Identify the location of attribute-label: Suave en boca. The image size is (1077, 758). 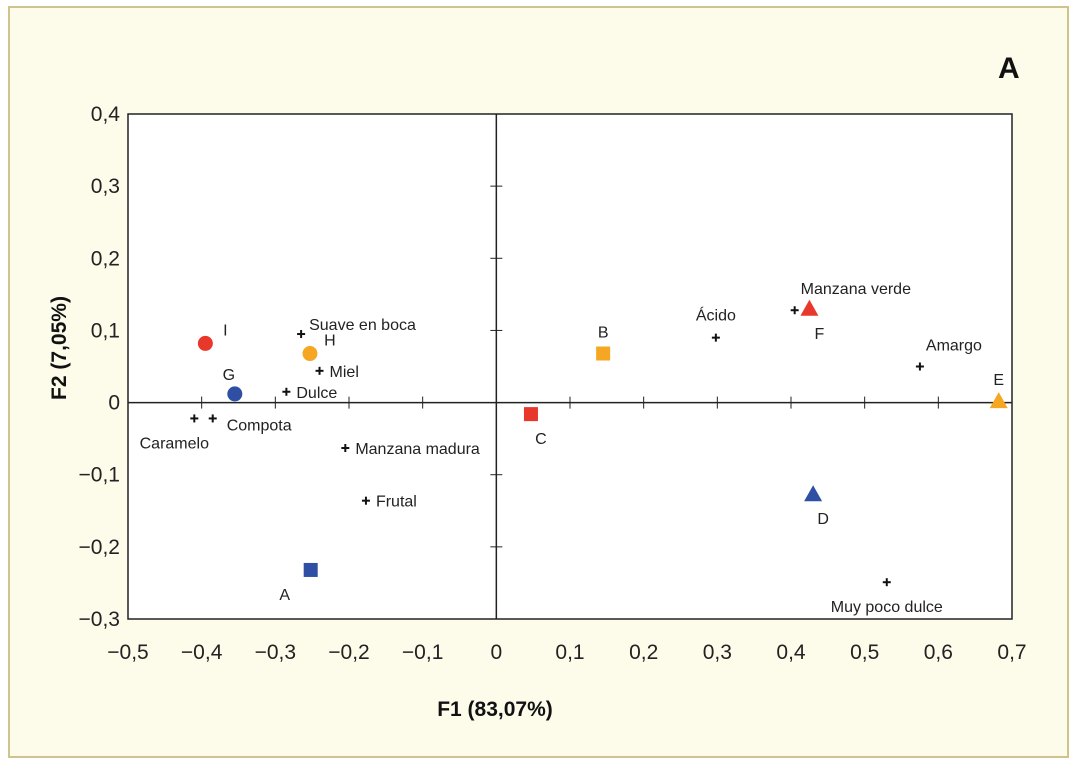
(362, 325).